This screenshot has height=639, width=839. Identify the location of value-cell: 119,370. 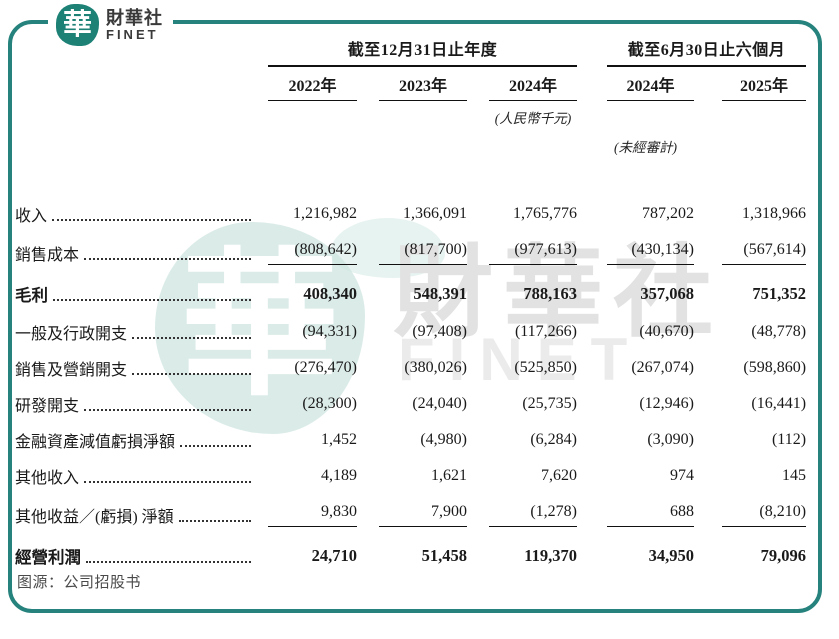
(550, 555).